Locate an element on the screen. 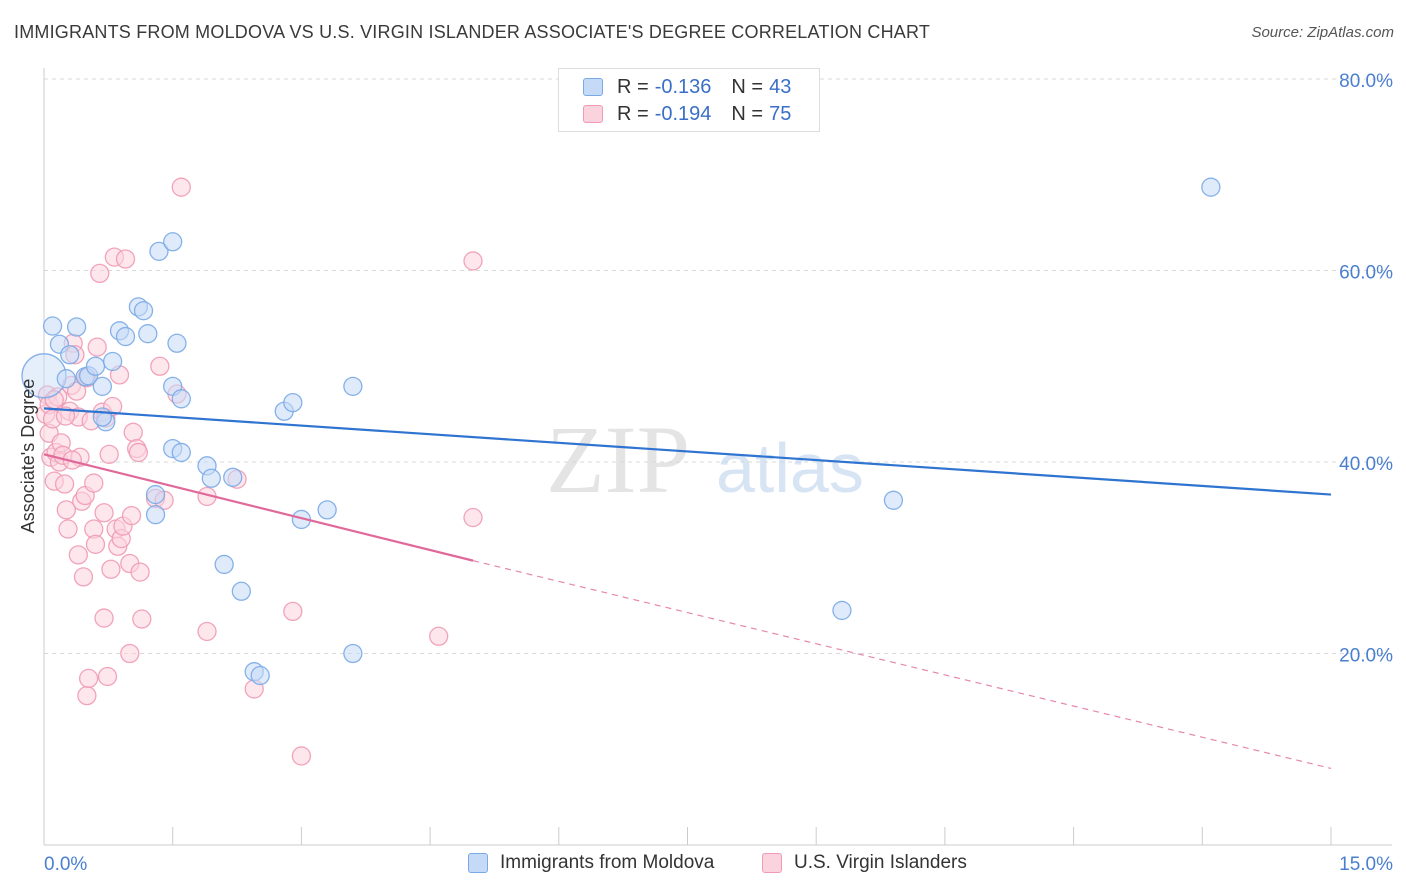 This screenshot has width=1406, height=892. legend-label-virgin-islanders: U.S. Virgin Islanders is located at coordinates (880, 862).